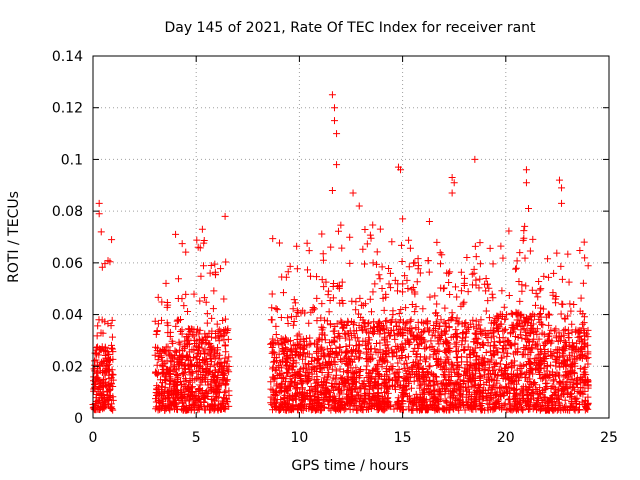 The height and width of the screenshot is (480, 640). I want to click on x-tick-label: 0, so click(93, 438).